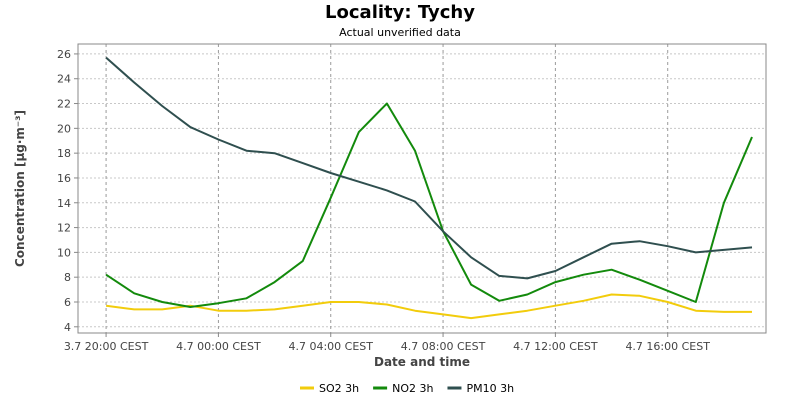 Image resolution: width=800 pixels, height=400 pixels. What do you see at coordinates (64, 178) in the screenshot?
I see `y-tick-label: 16` at bounding box center [64, 178].